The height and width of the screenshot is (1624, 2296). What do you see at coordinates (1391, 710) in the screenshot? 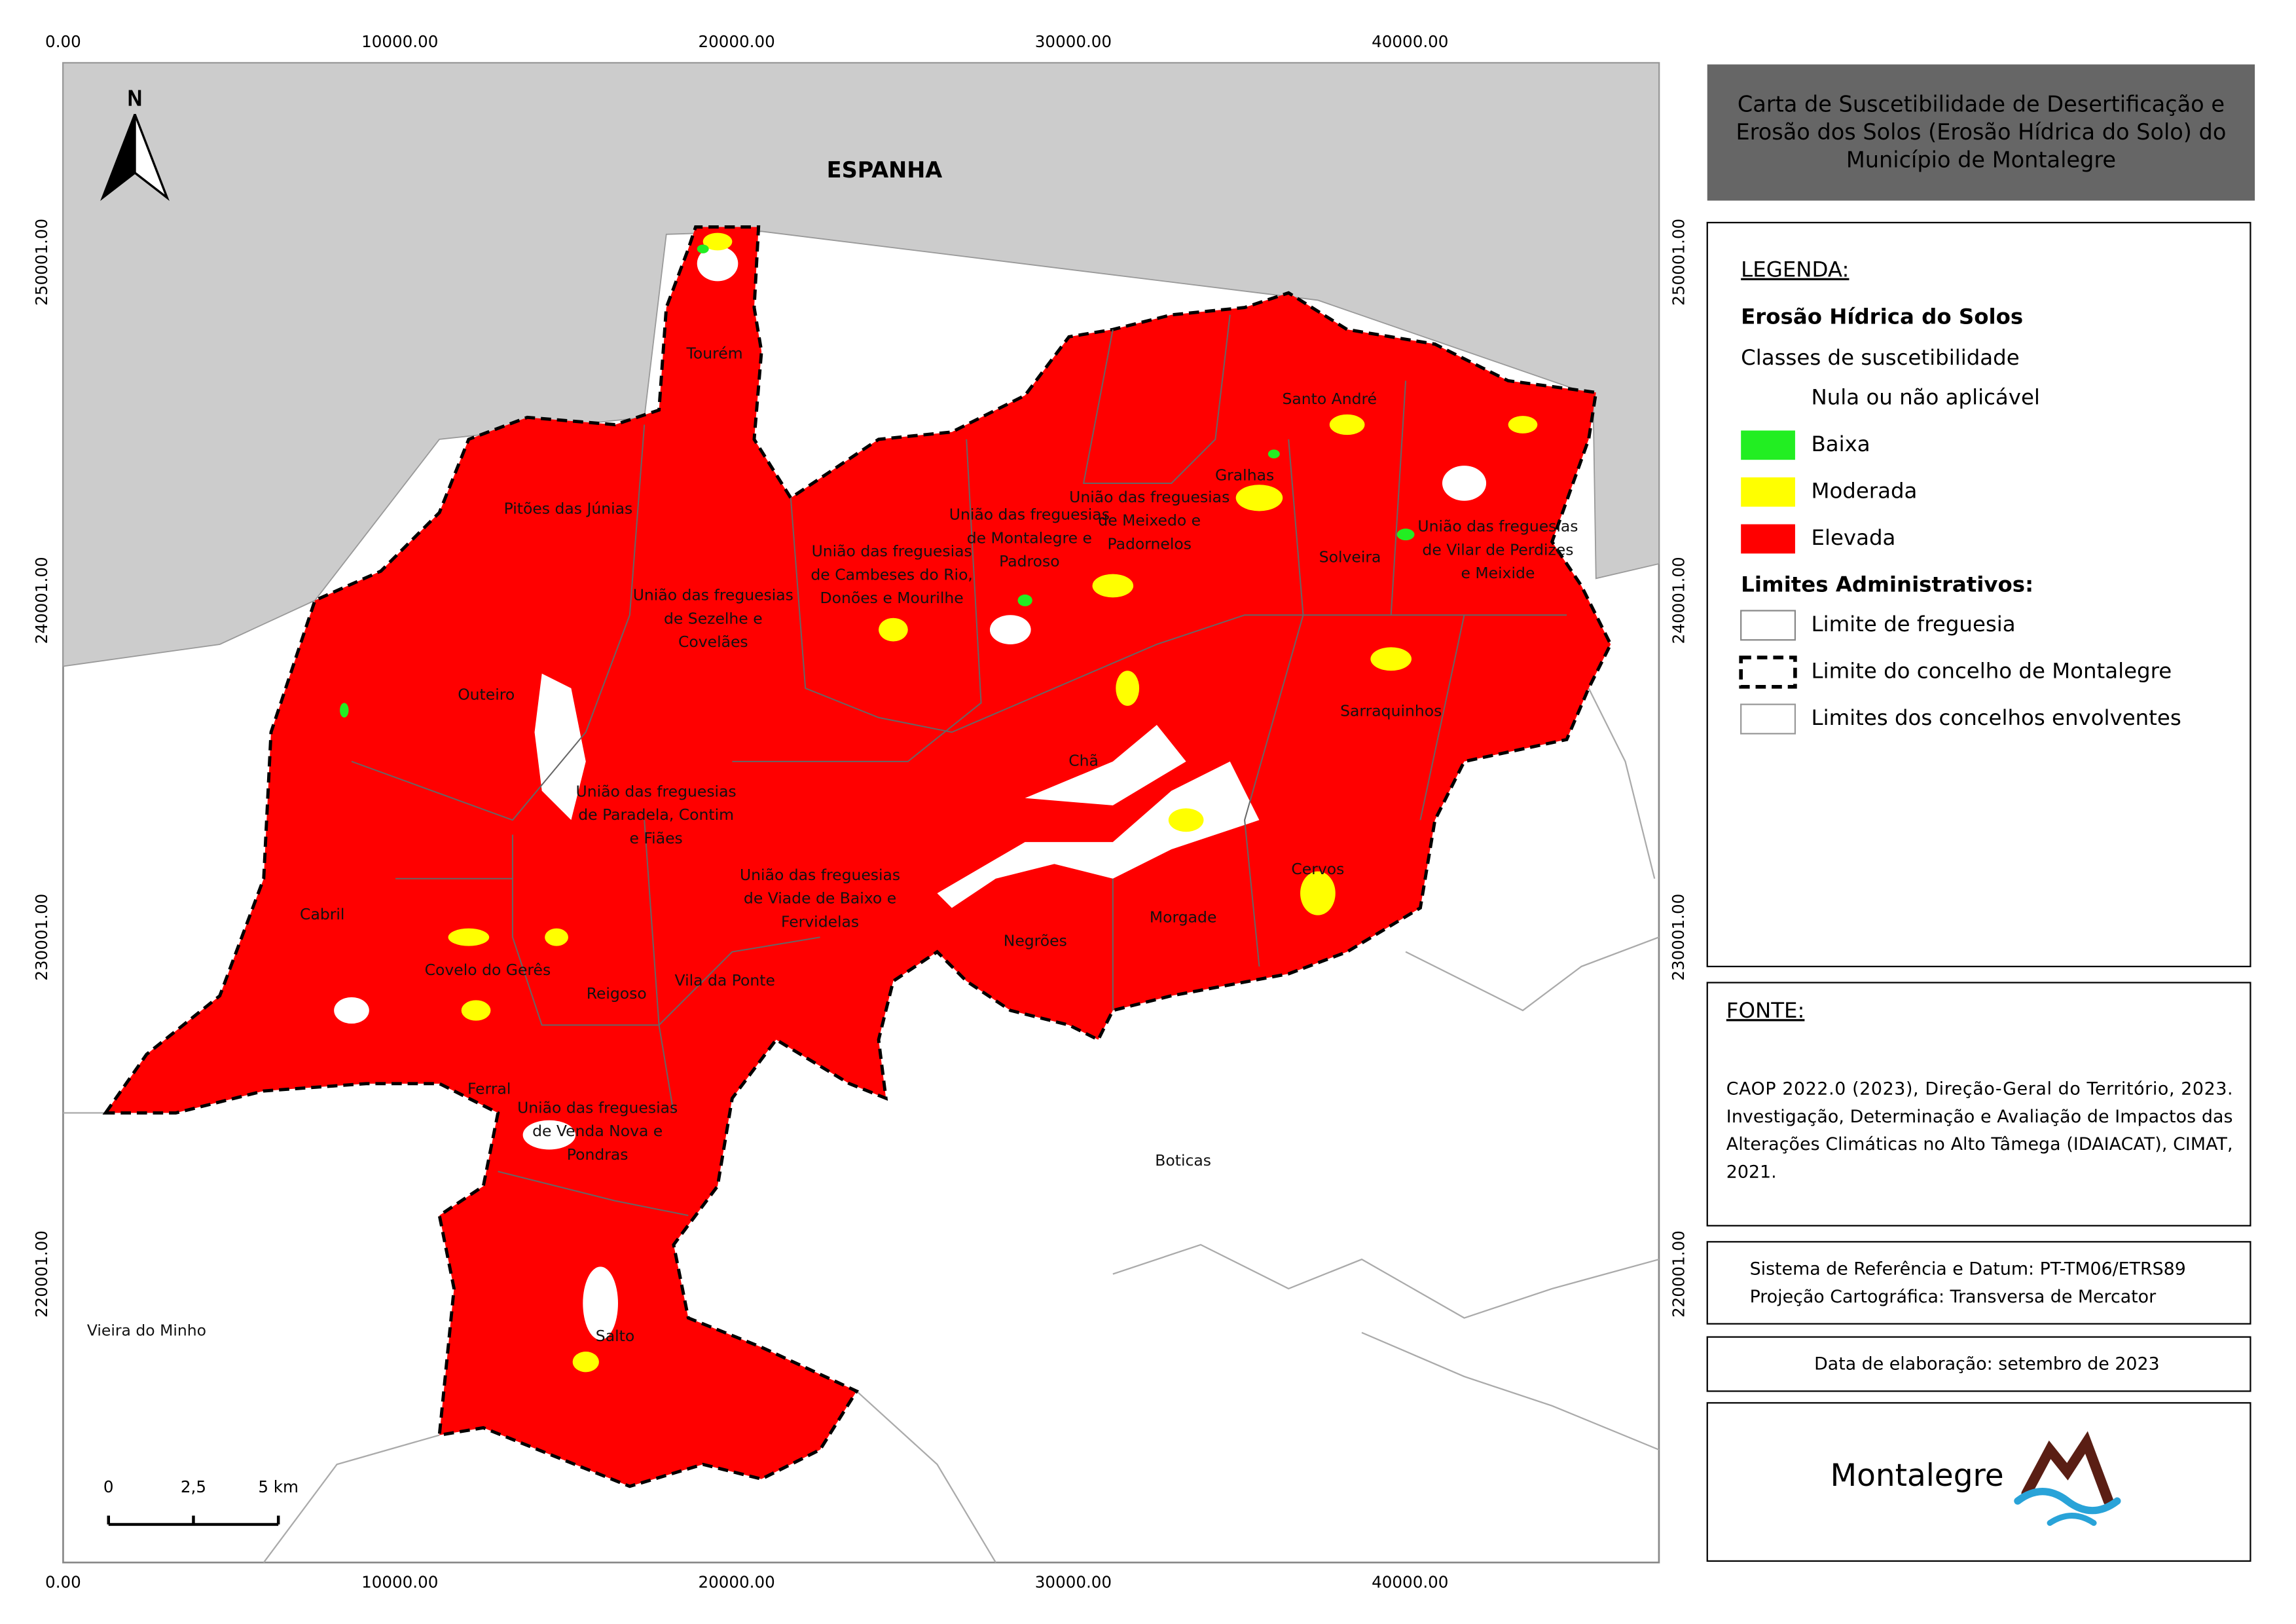
I see `place-label: Sarraquinhos` at bounding box center [1391, 710].